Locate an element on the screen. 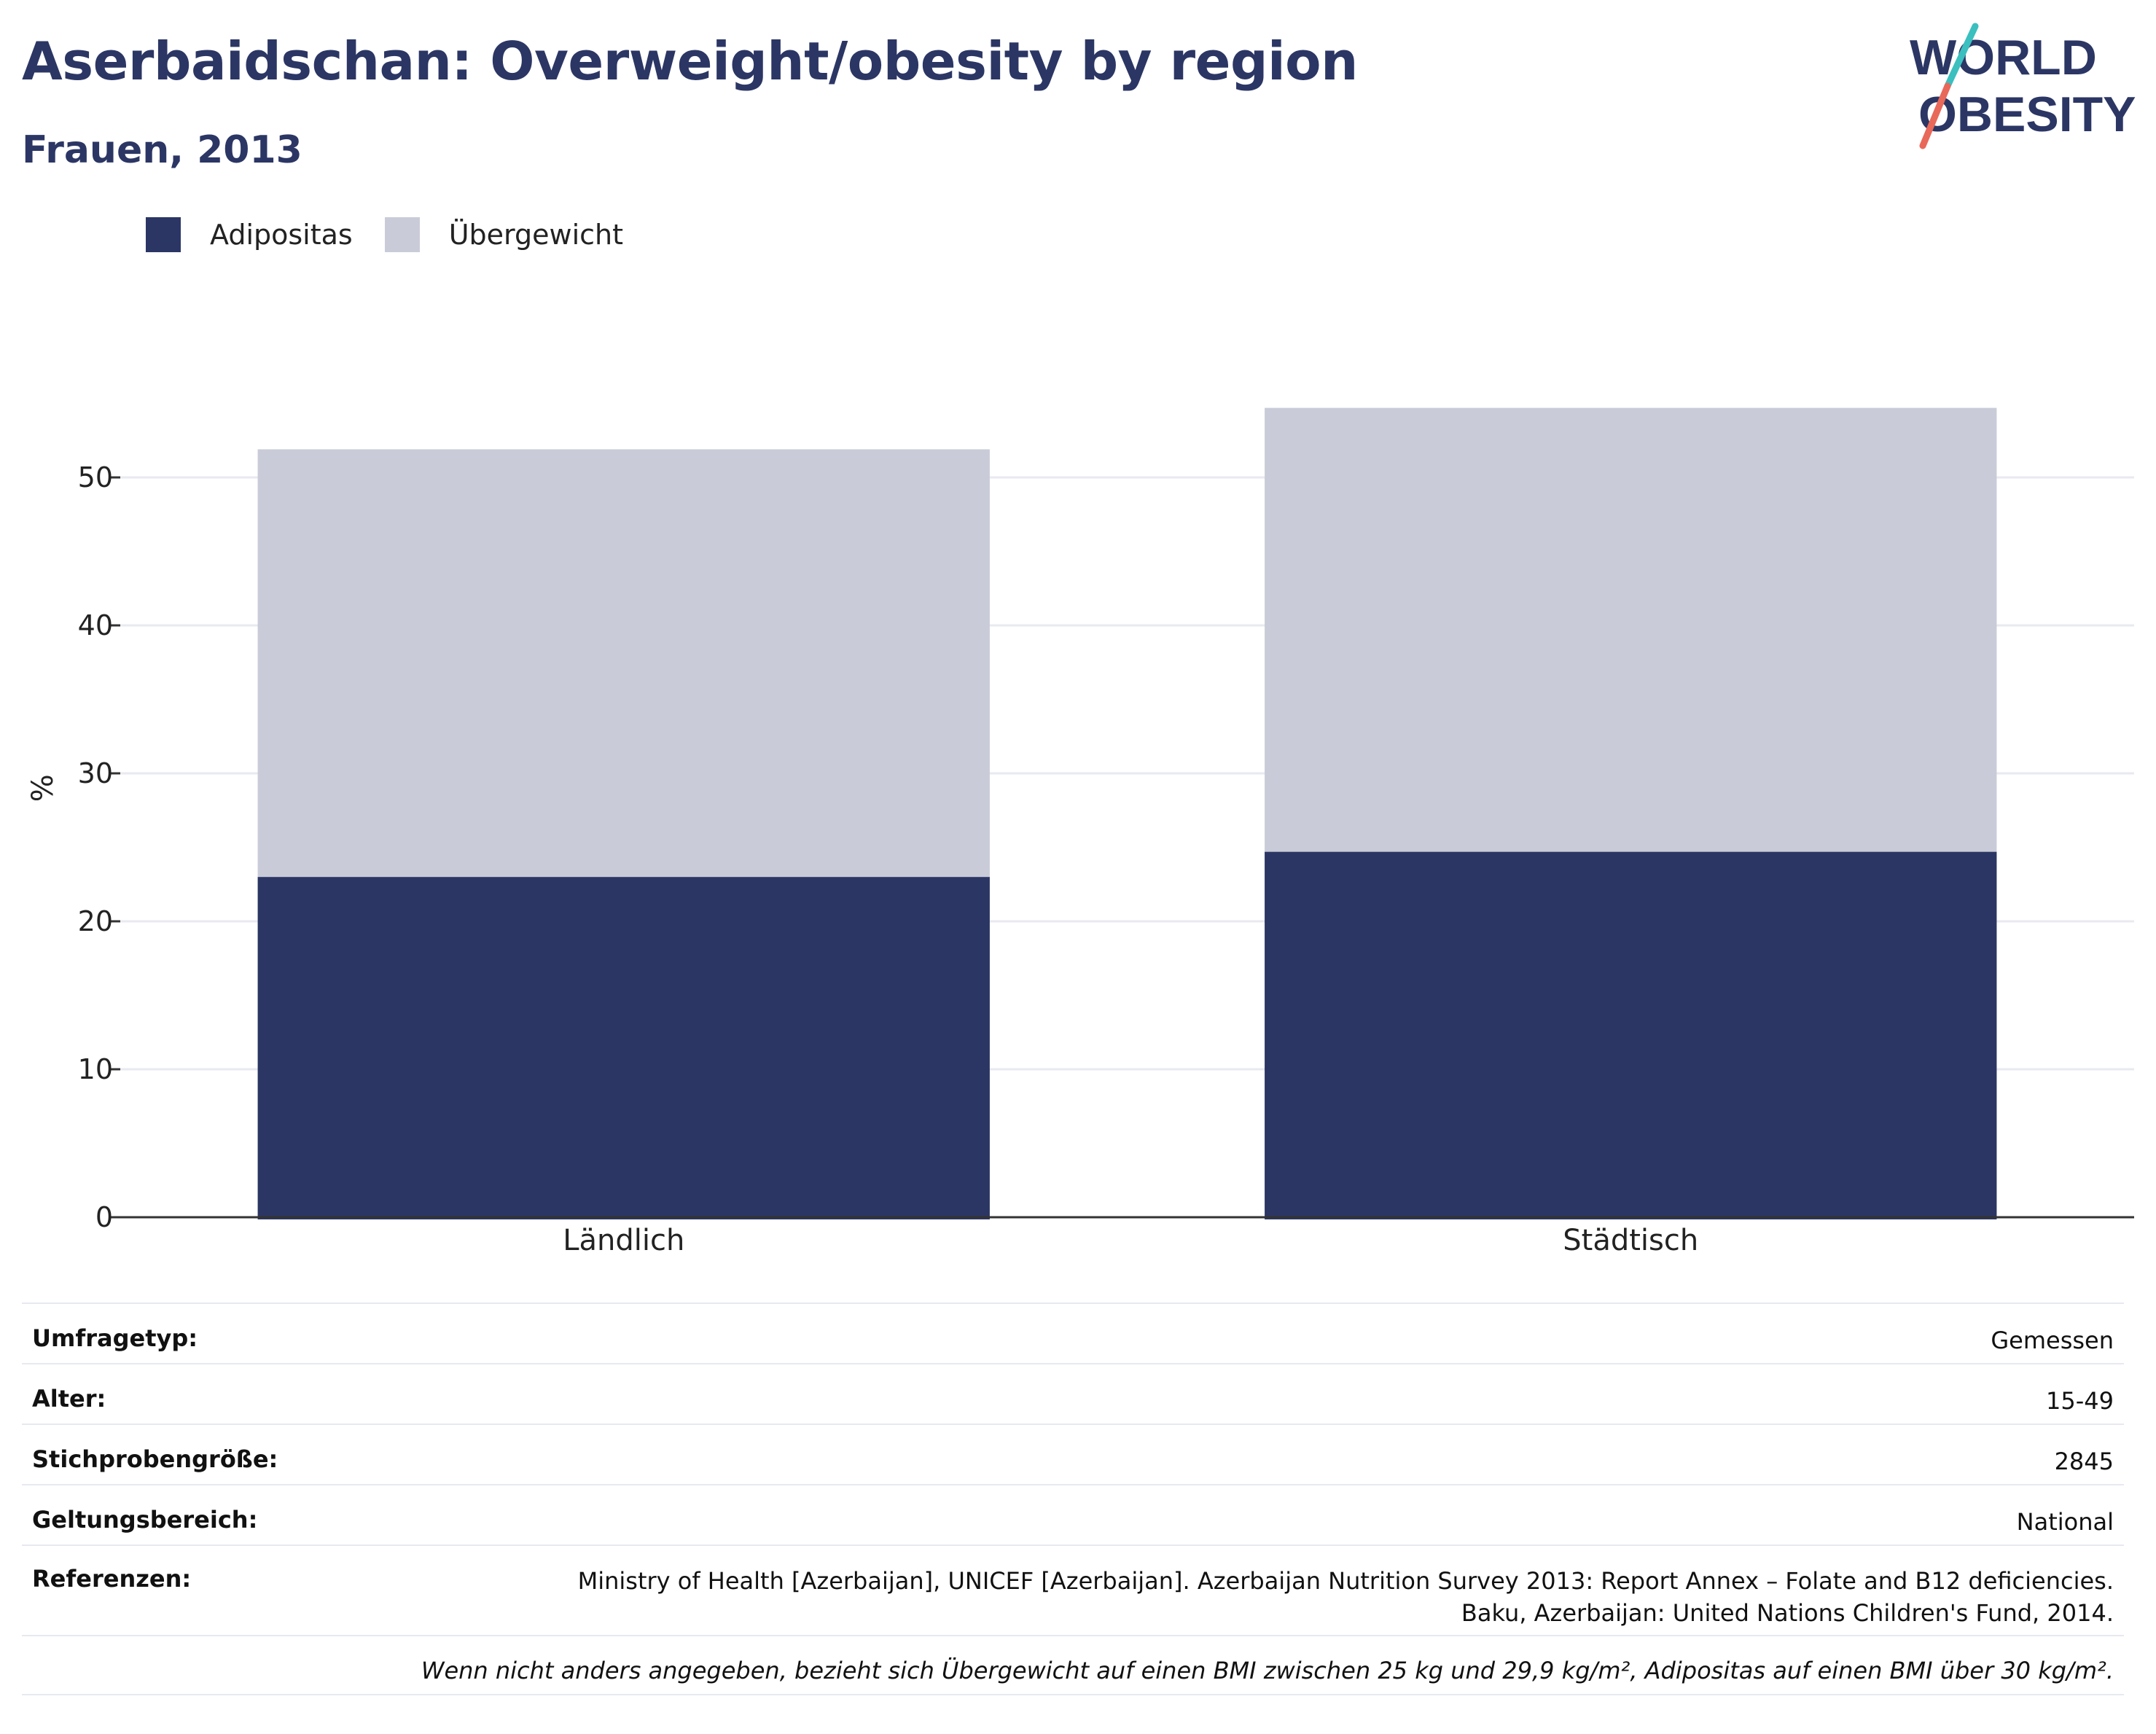  info-label: Alter: is located at coordinates (69, 1399).